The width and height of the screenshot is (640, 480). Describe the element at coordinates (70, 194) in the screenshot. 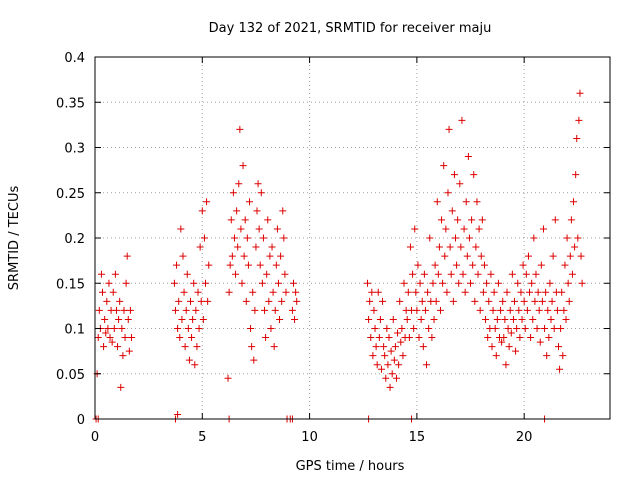

I see `y-tick-label: 0.25` at that location.